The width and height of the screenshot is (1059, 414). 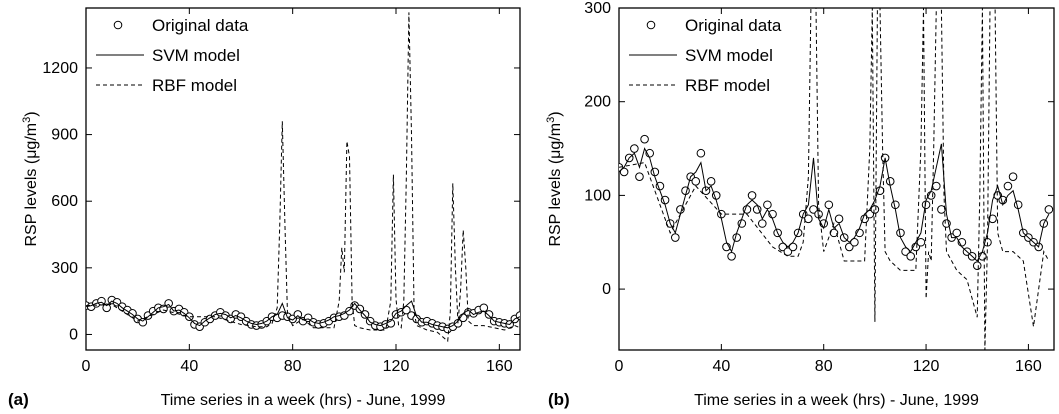 I want to click on y-tick-label: 200, so click(x=597, y=102).